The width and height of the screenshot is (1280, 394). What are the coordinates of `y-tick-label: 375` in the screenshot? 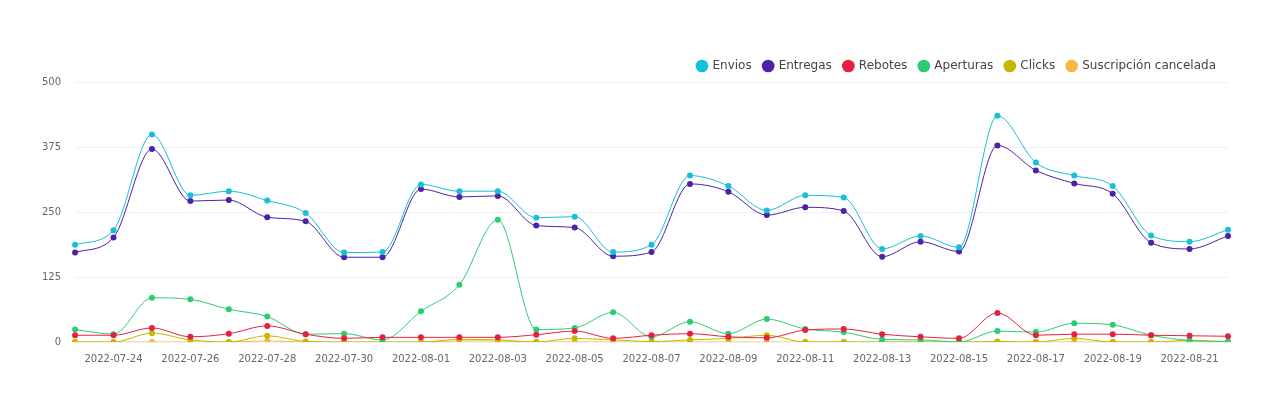 It's located at (51, 146).